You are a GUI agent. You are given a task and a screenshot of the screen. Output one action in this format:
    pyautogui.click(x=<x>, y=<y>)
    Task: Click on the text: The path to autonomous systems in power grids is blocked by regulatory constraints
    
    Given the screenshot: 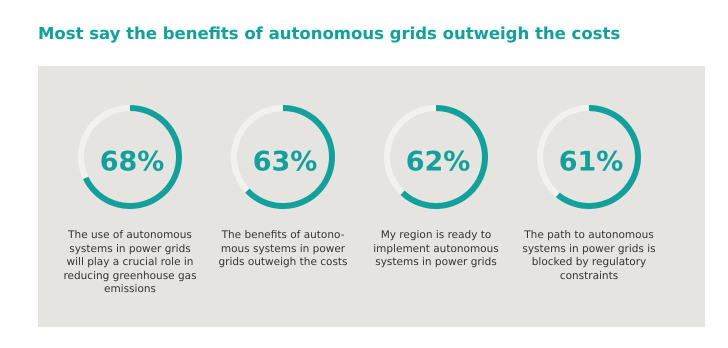 What is the action you would take?
    pyautogui.click(x=589, y=256)
    